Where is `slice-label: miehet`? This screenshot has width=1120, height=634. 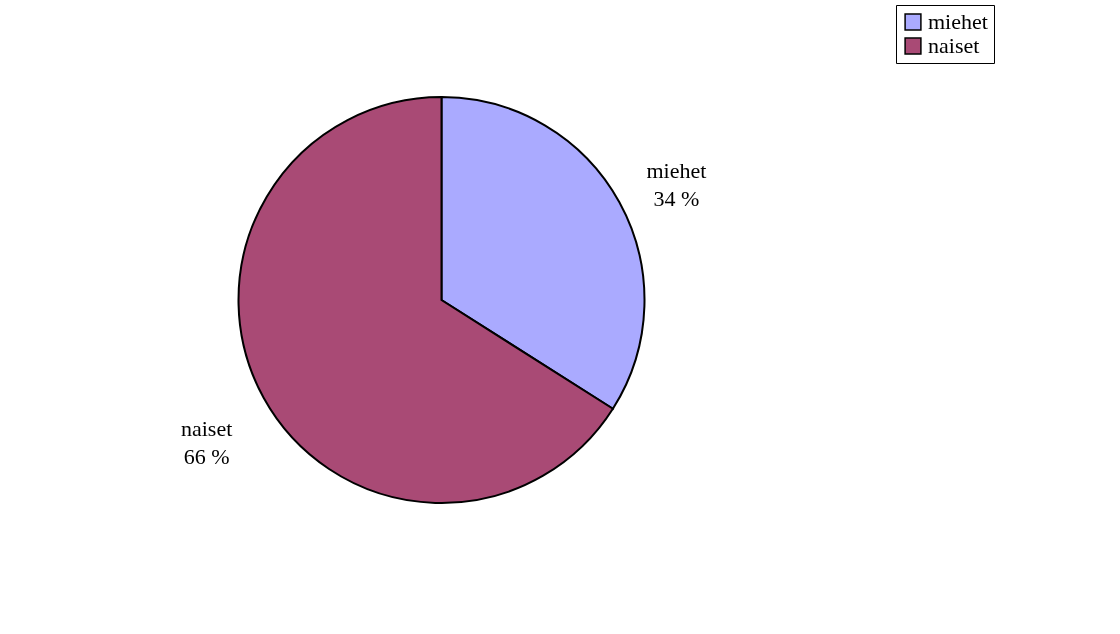 slice-label: miehet is located at coordinates (676, 170).